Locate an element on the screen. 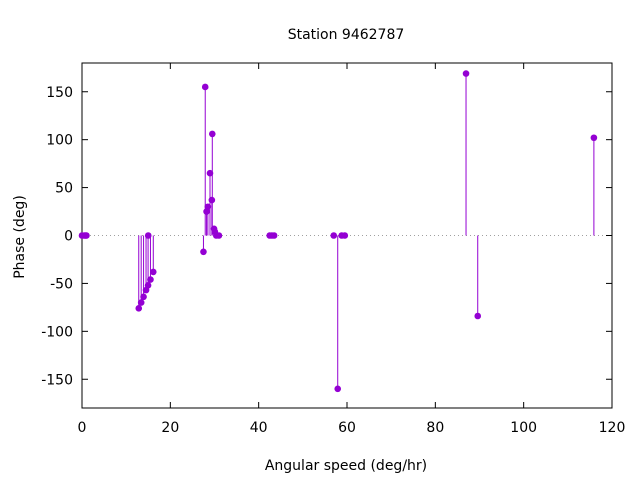  y-tick-label: -150 is located at coordinates (57, 380).